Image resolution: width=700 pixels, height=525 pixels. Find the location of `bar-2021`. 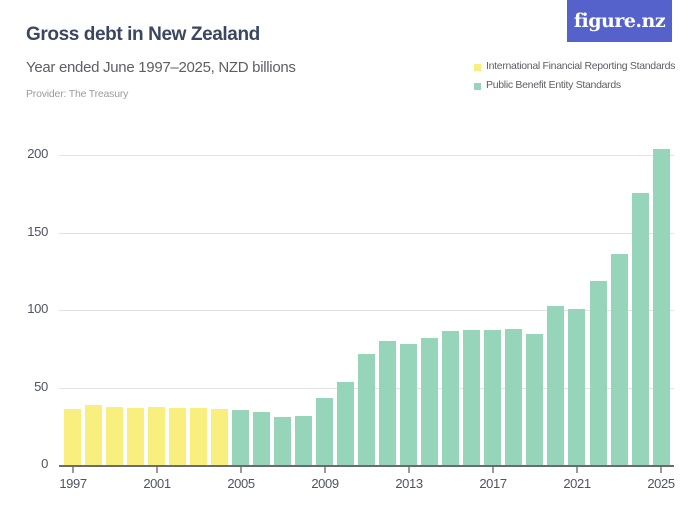

bar-2021 is located at coordinates (576, 387).